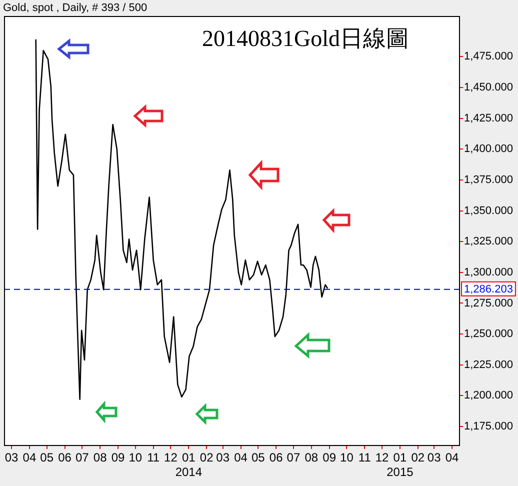 The height and width of the screenshot is (486, 518). Describe the element at coordinates (488, 334) in the screenshot. I see `y-tick-label: 1,250.000` at that location.